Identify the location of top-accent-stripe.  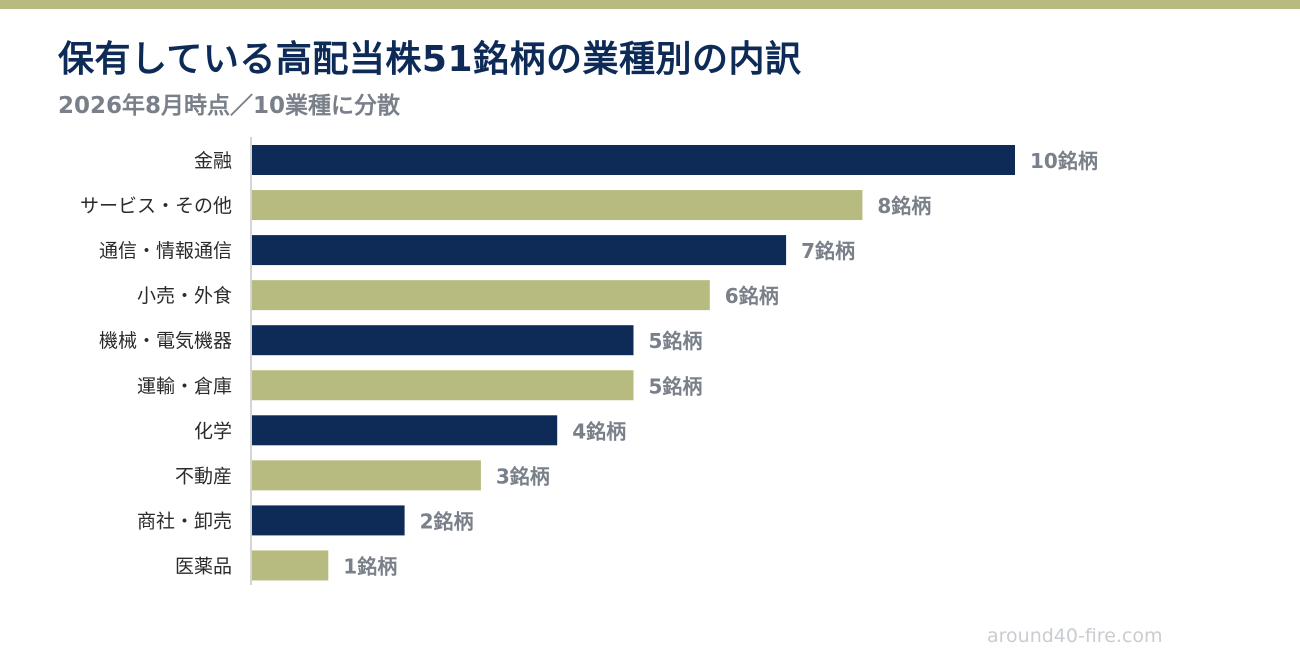
(650, 4).